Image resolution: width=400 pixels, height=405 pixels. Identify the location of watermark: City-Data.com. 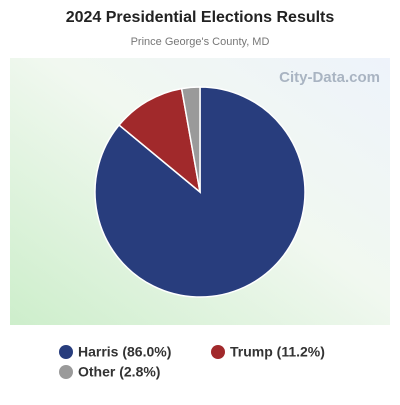
(329, 77).